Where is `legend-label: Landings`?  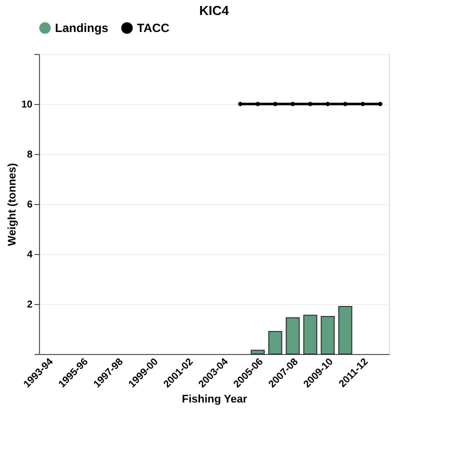
legend-label: Landings is located at coordinates (82, 28).